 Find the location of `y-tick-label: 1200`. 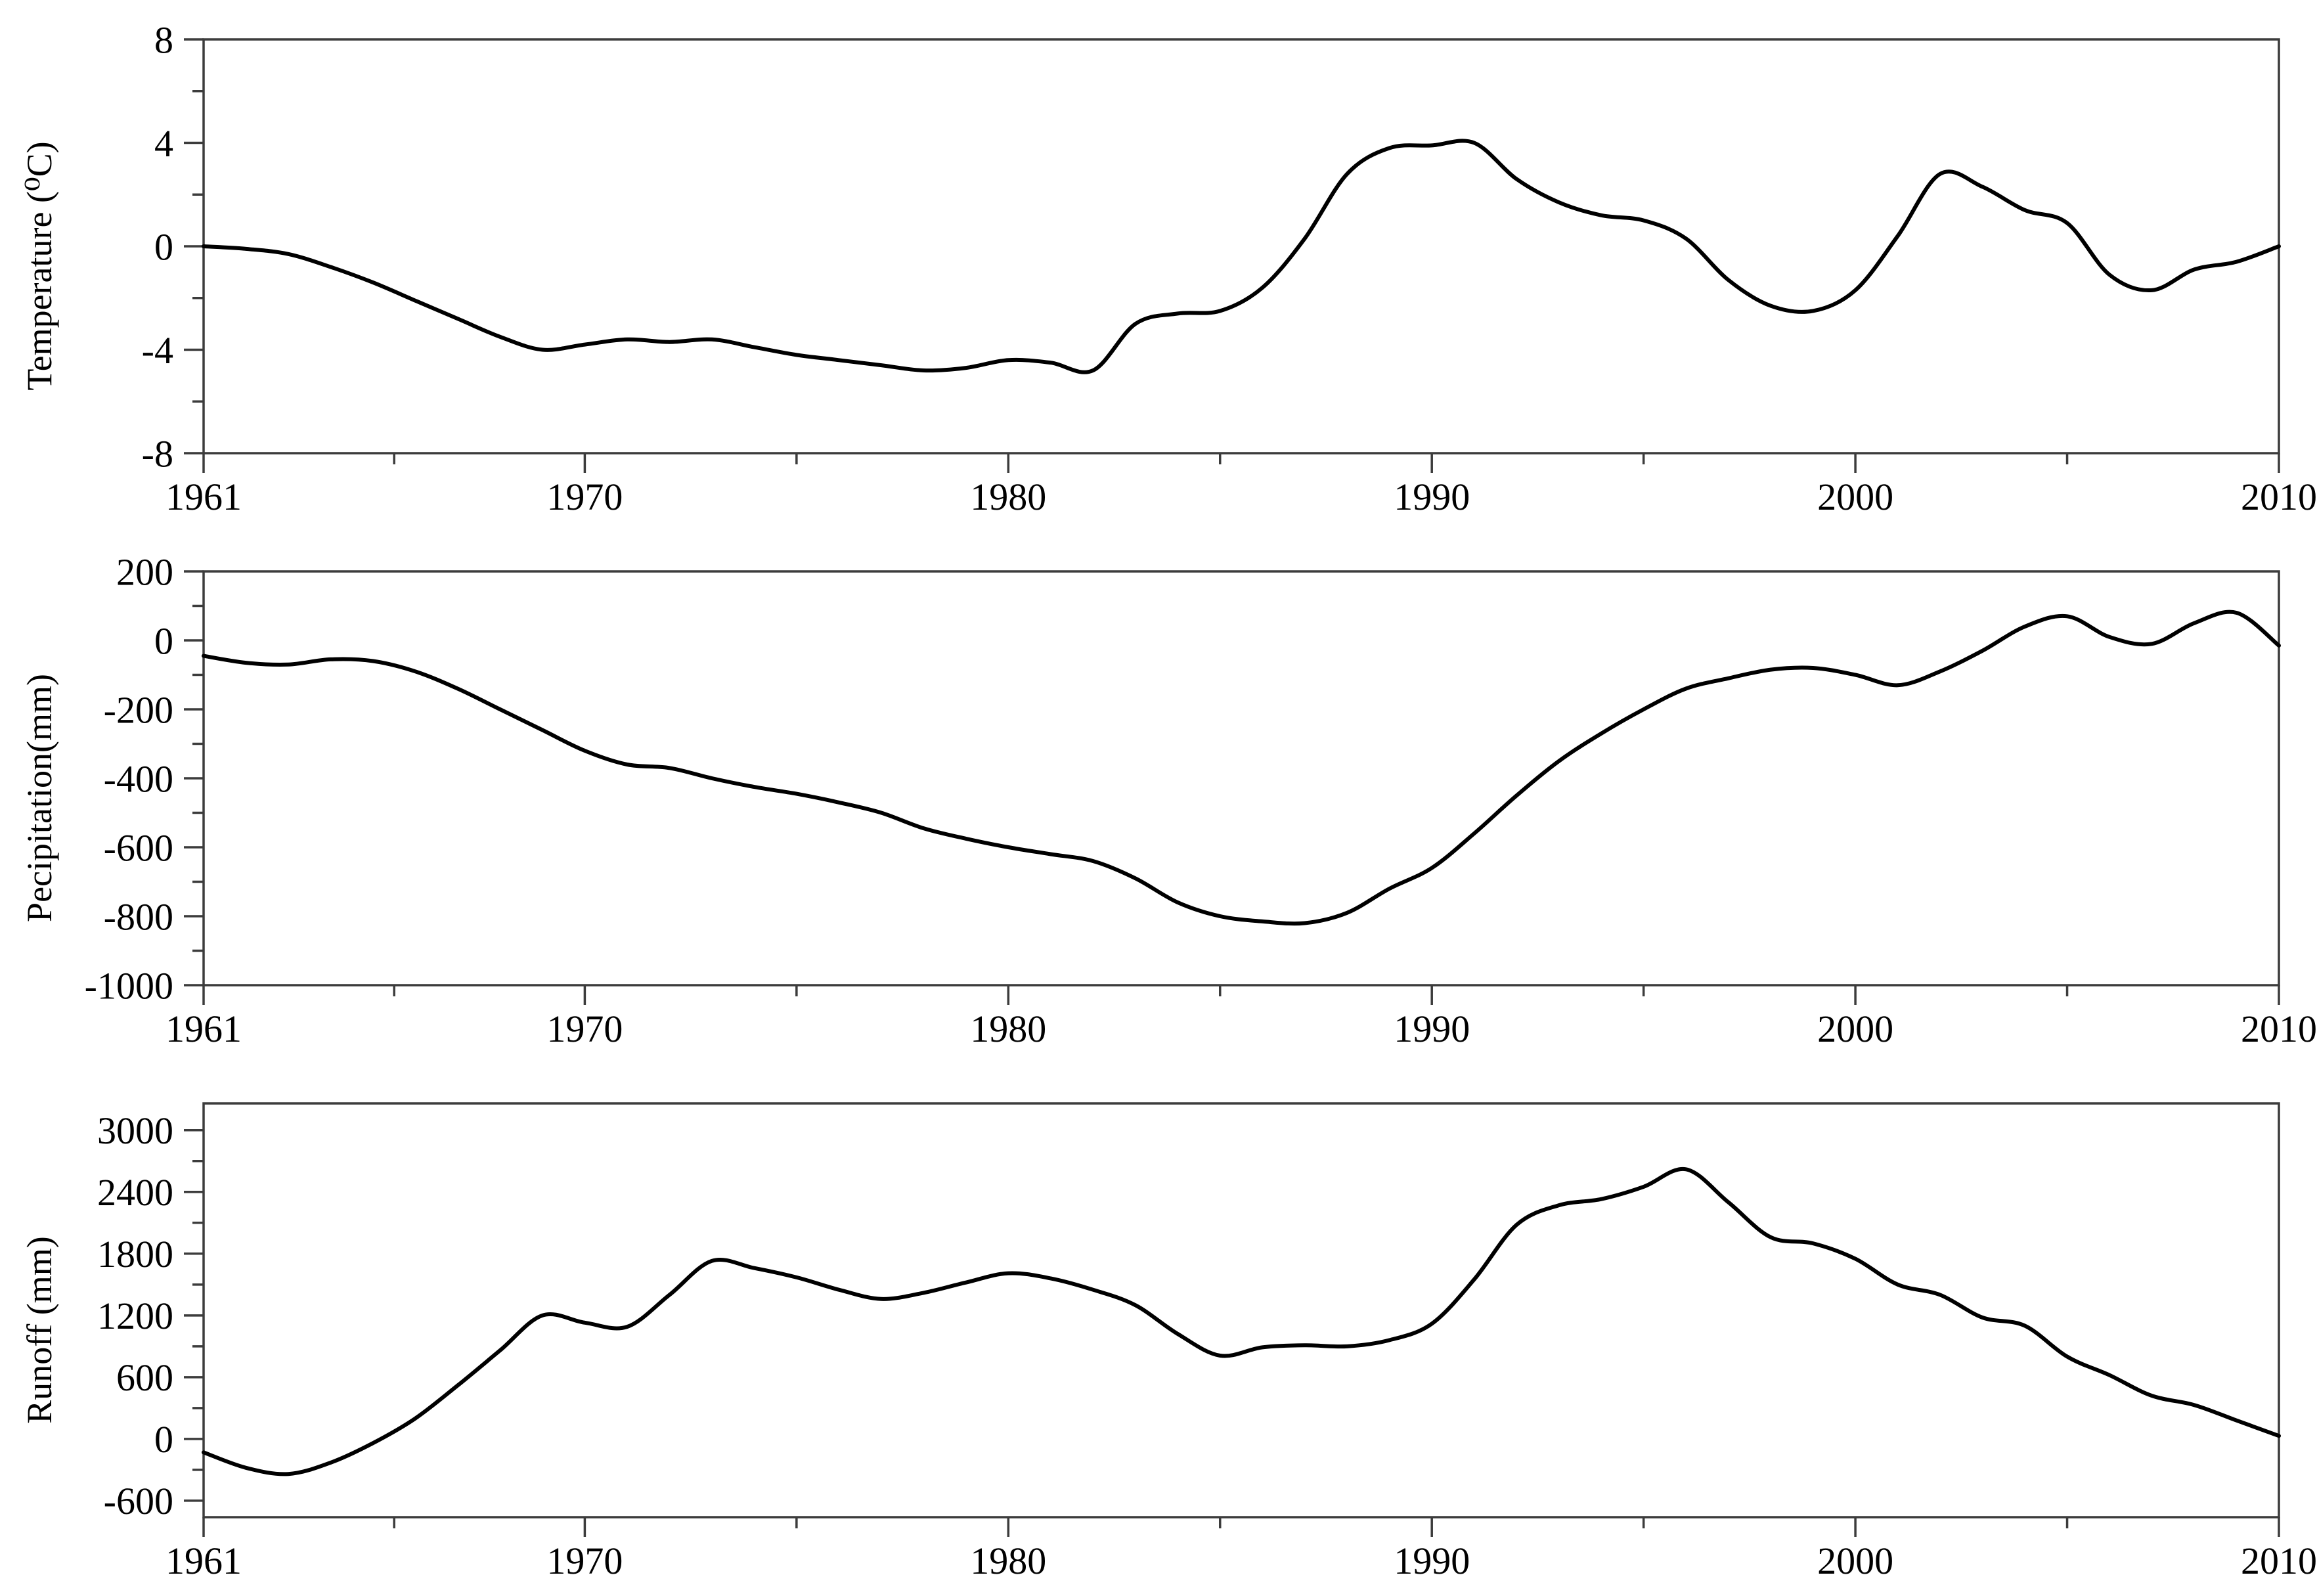

y-tick-label: 1200 is located at coordinates (135, 1316).